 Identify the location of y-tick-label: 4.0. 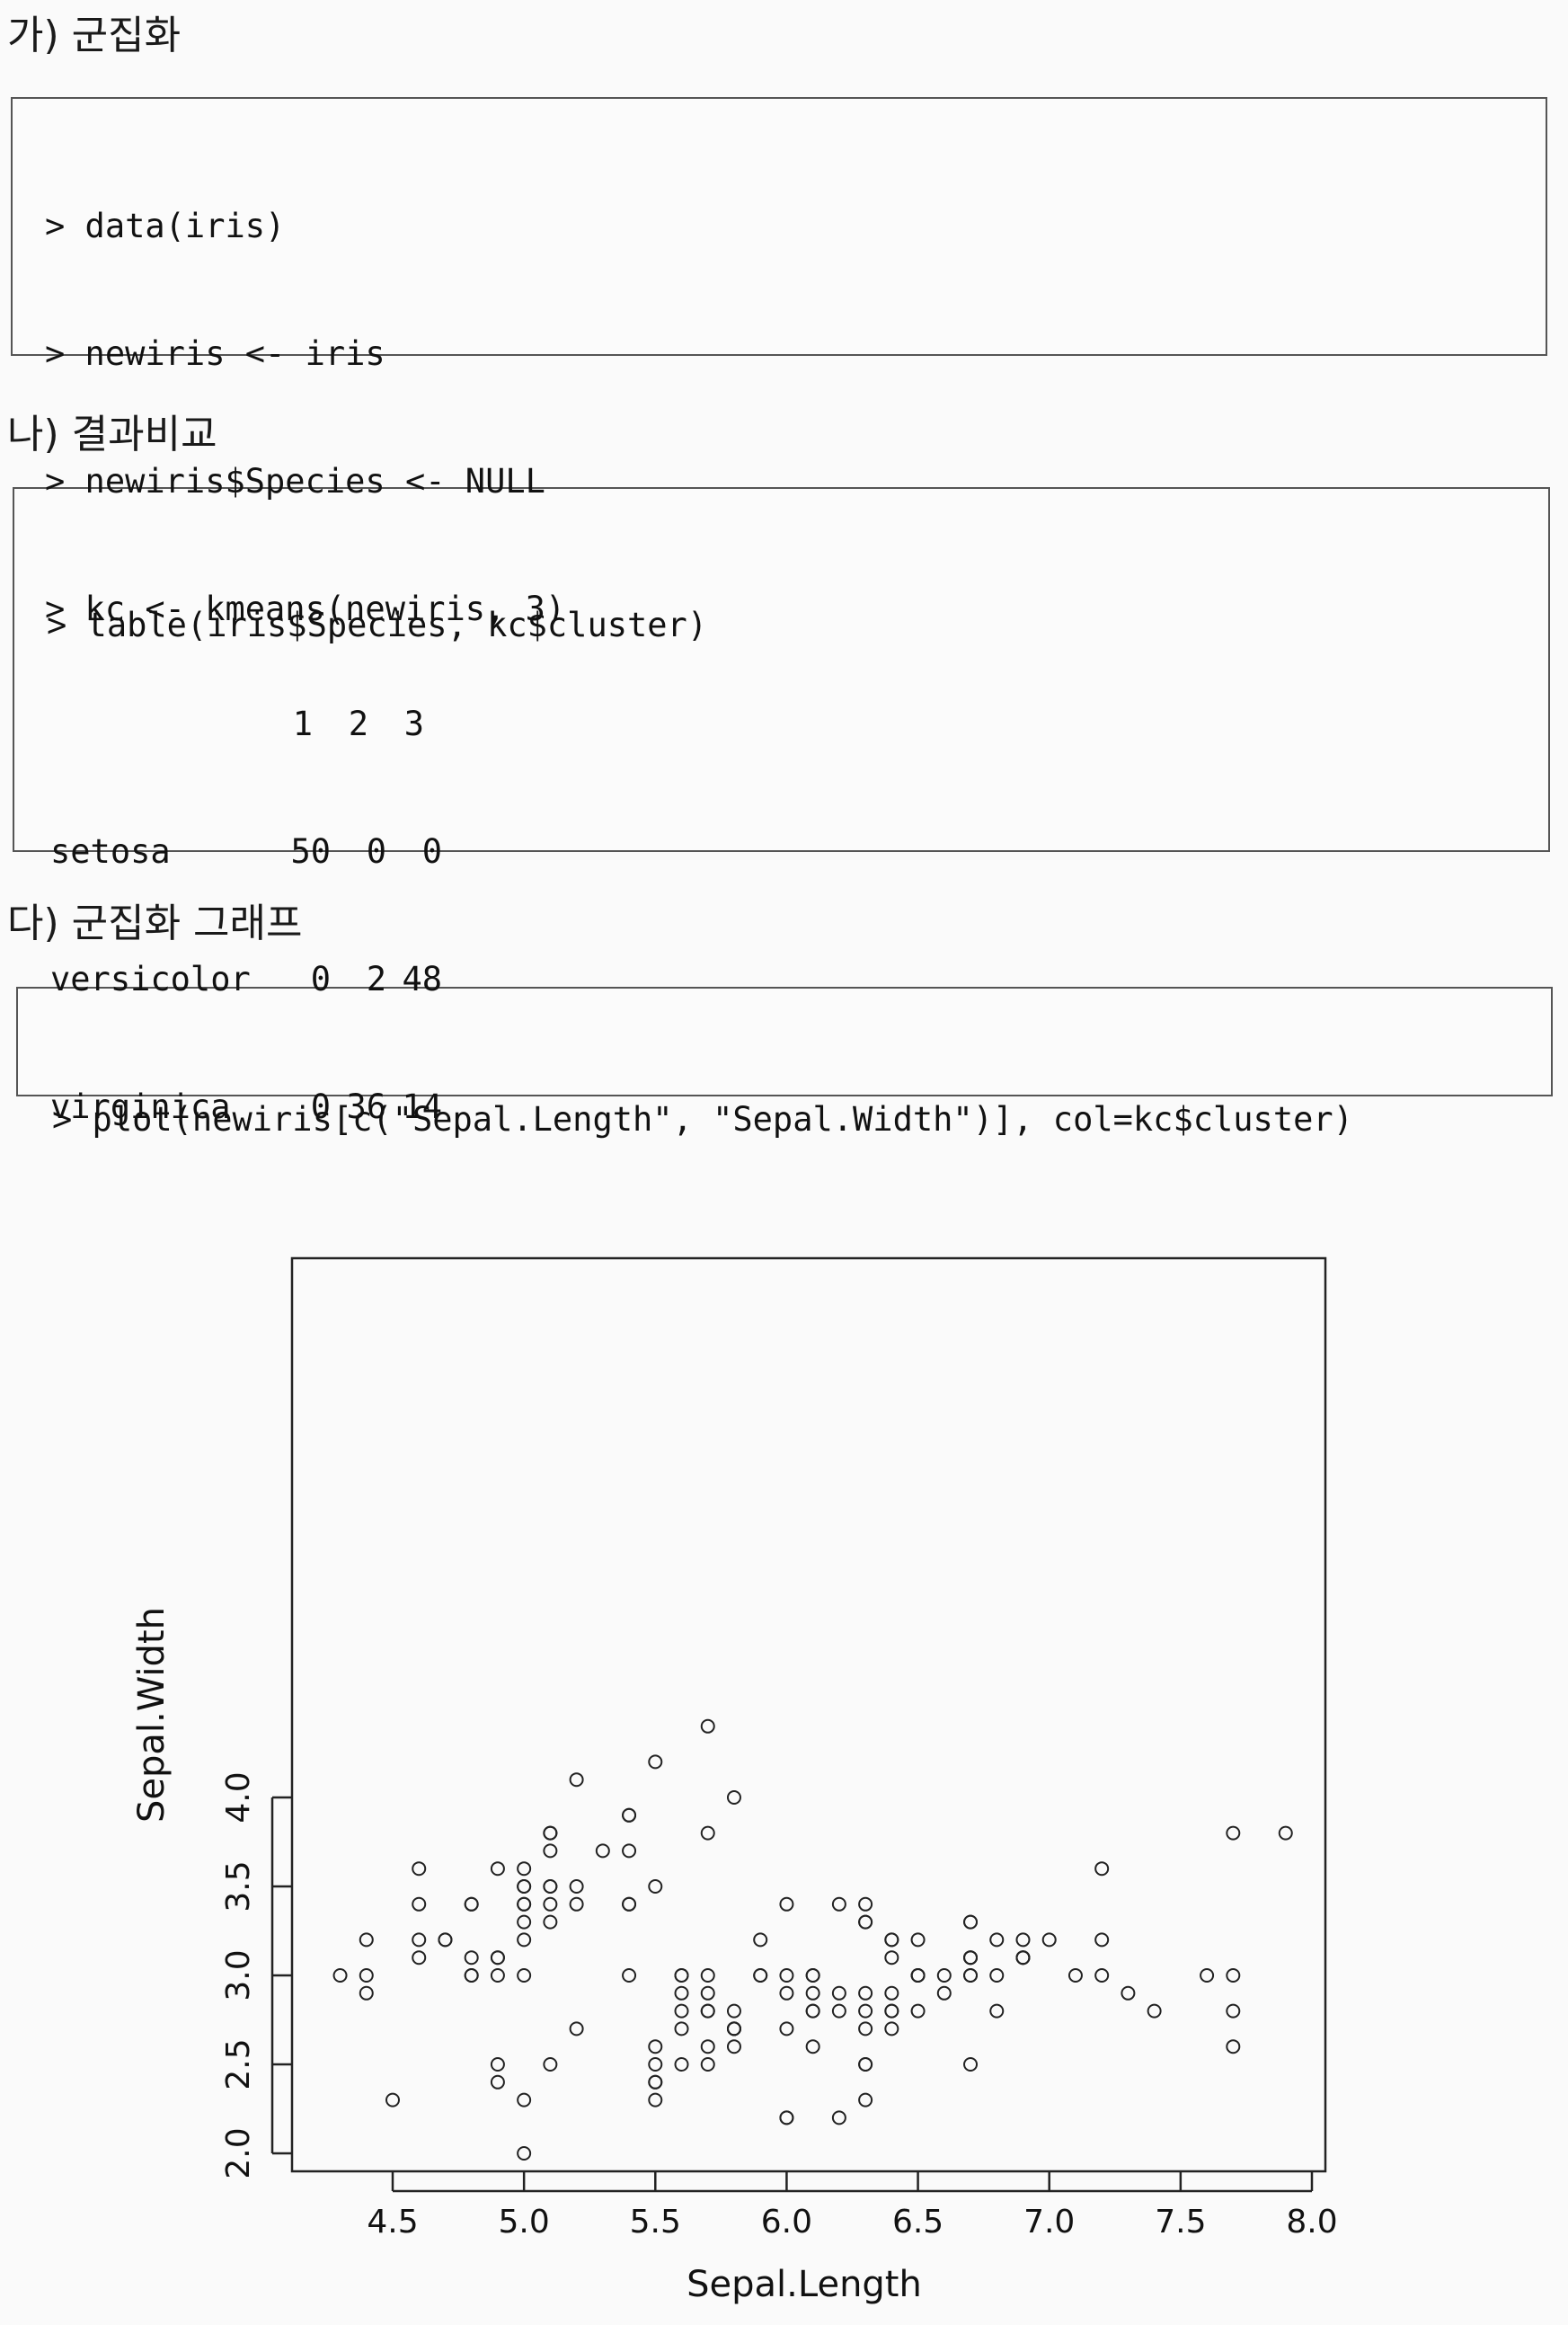
(238, 1797).